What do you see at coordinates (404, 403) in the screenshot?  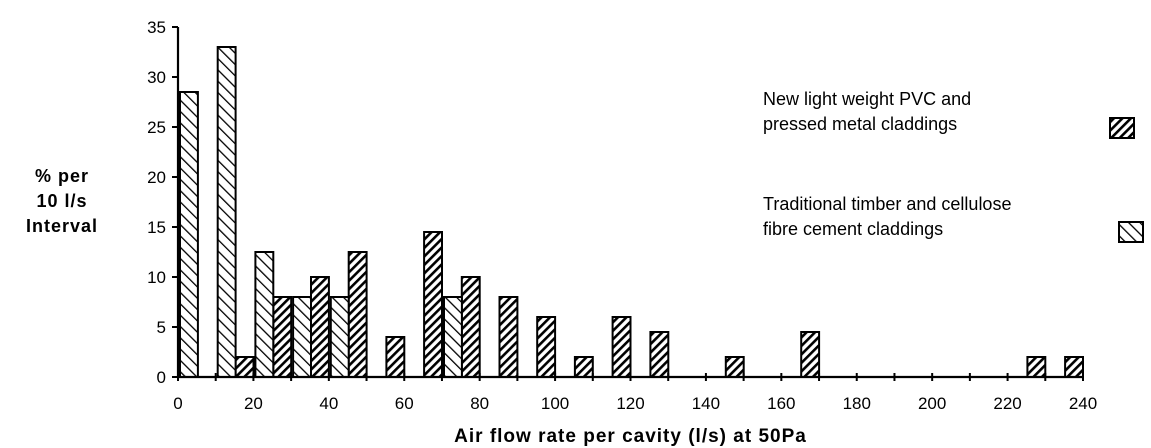 I see `x-tick-label-60: 60` at bounding box center [404, 403].